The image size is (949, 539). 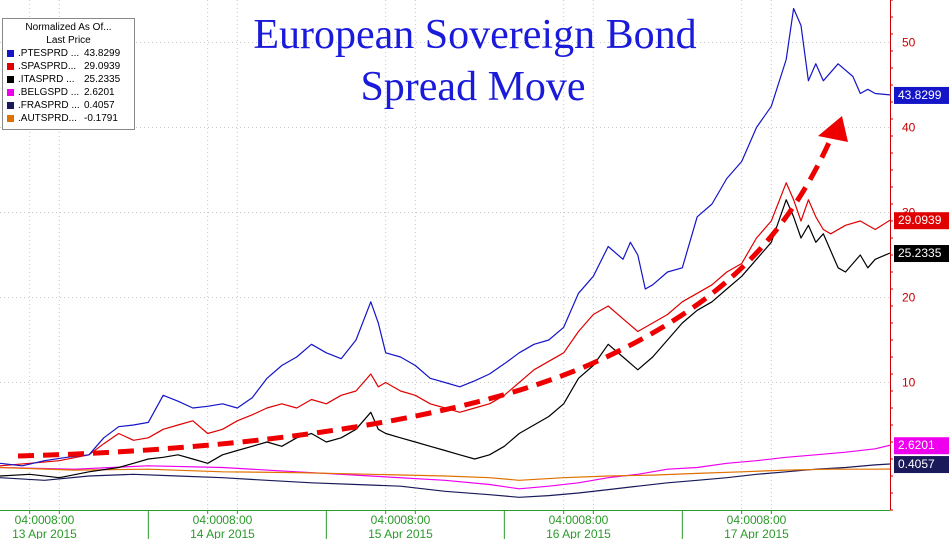 I want to click on x-date-label: 13 Apr 2015, so click(x=44, y=533).